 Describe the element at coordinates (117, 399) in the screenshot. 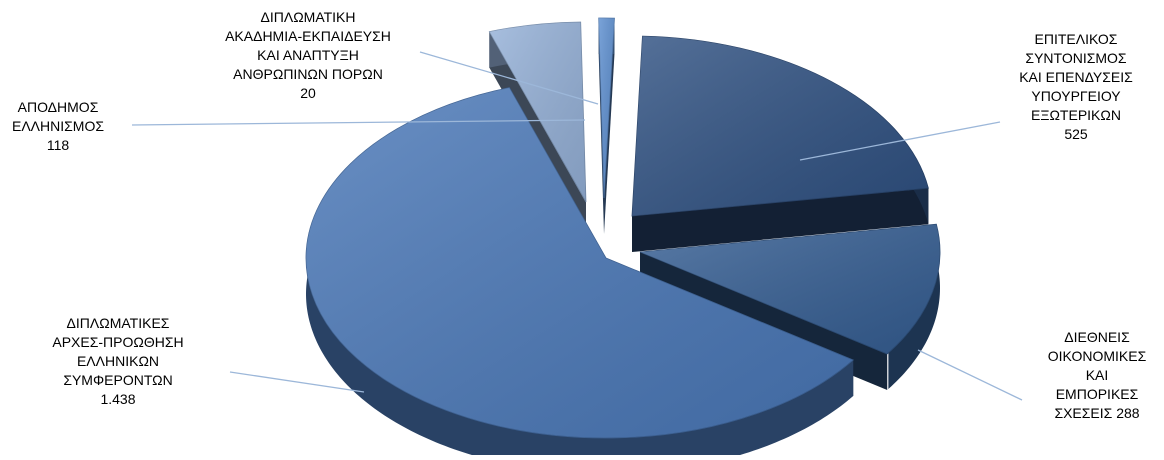

I see `data-label-line: 1.438` at that location.